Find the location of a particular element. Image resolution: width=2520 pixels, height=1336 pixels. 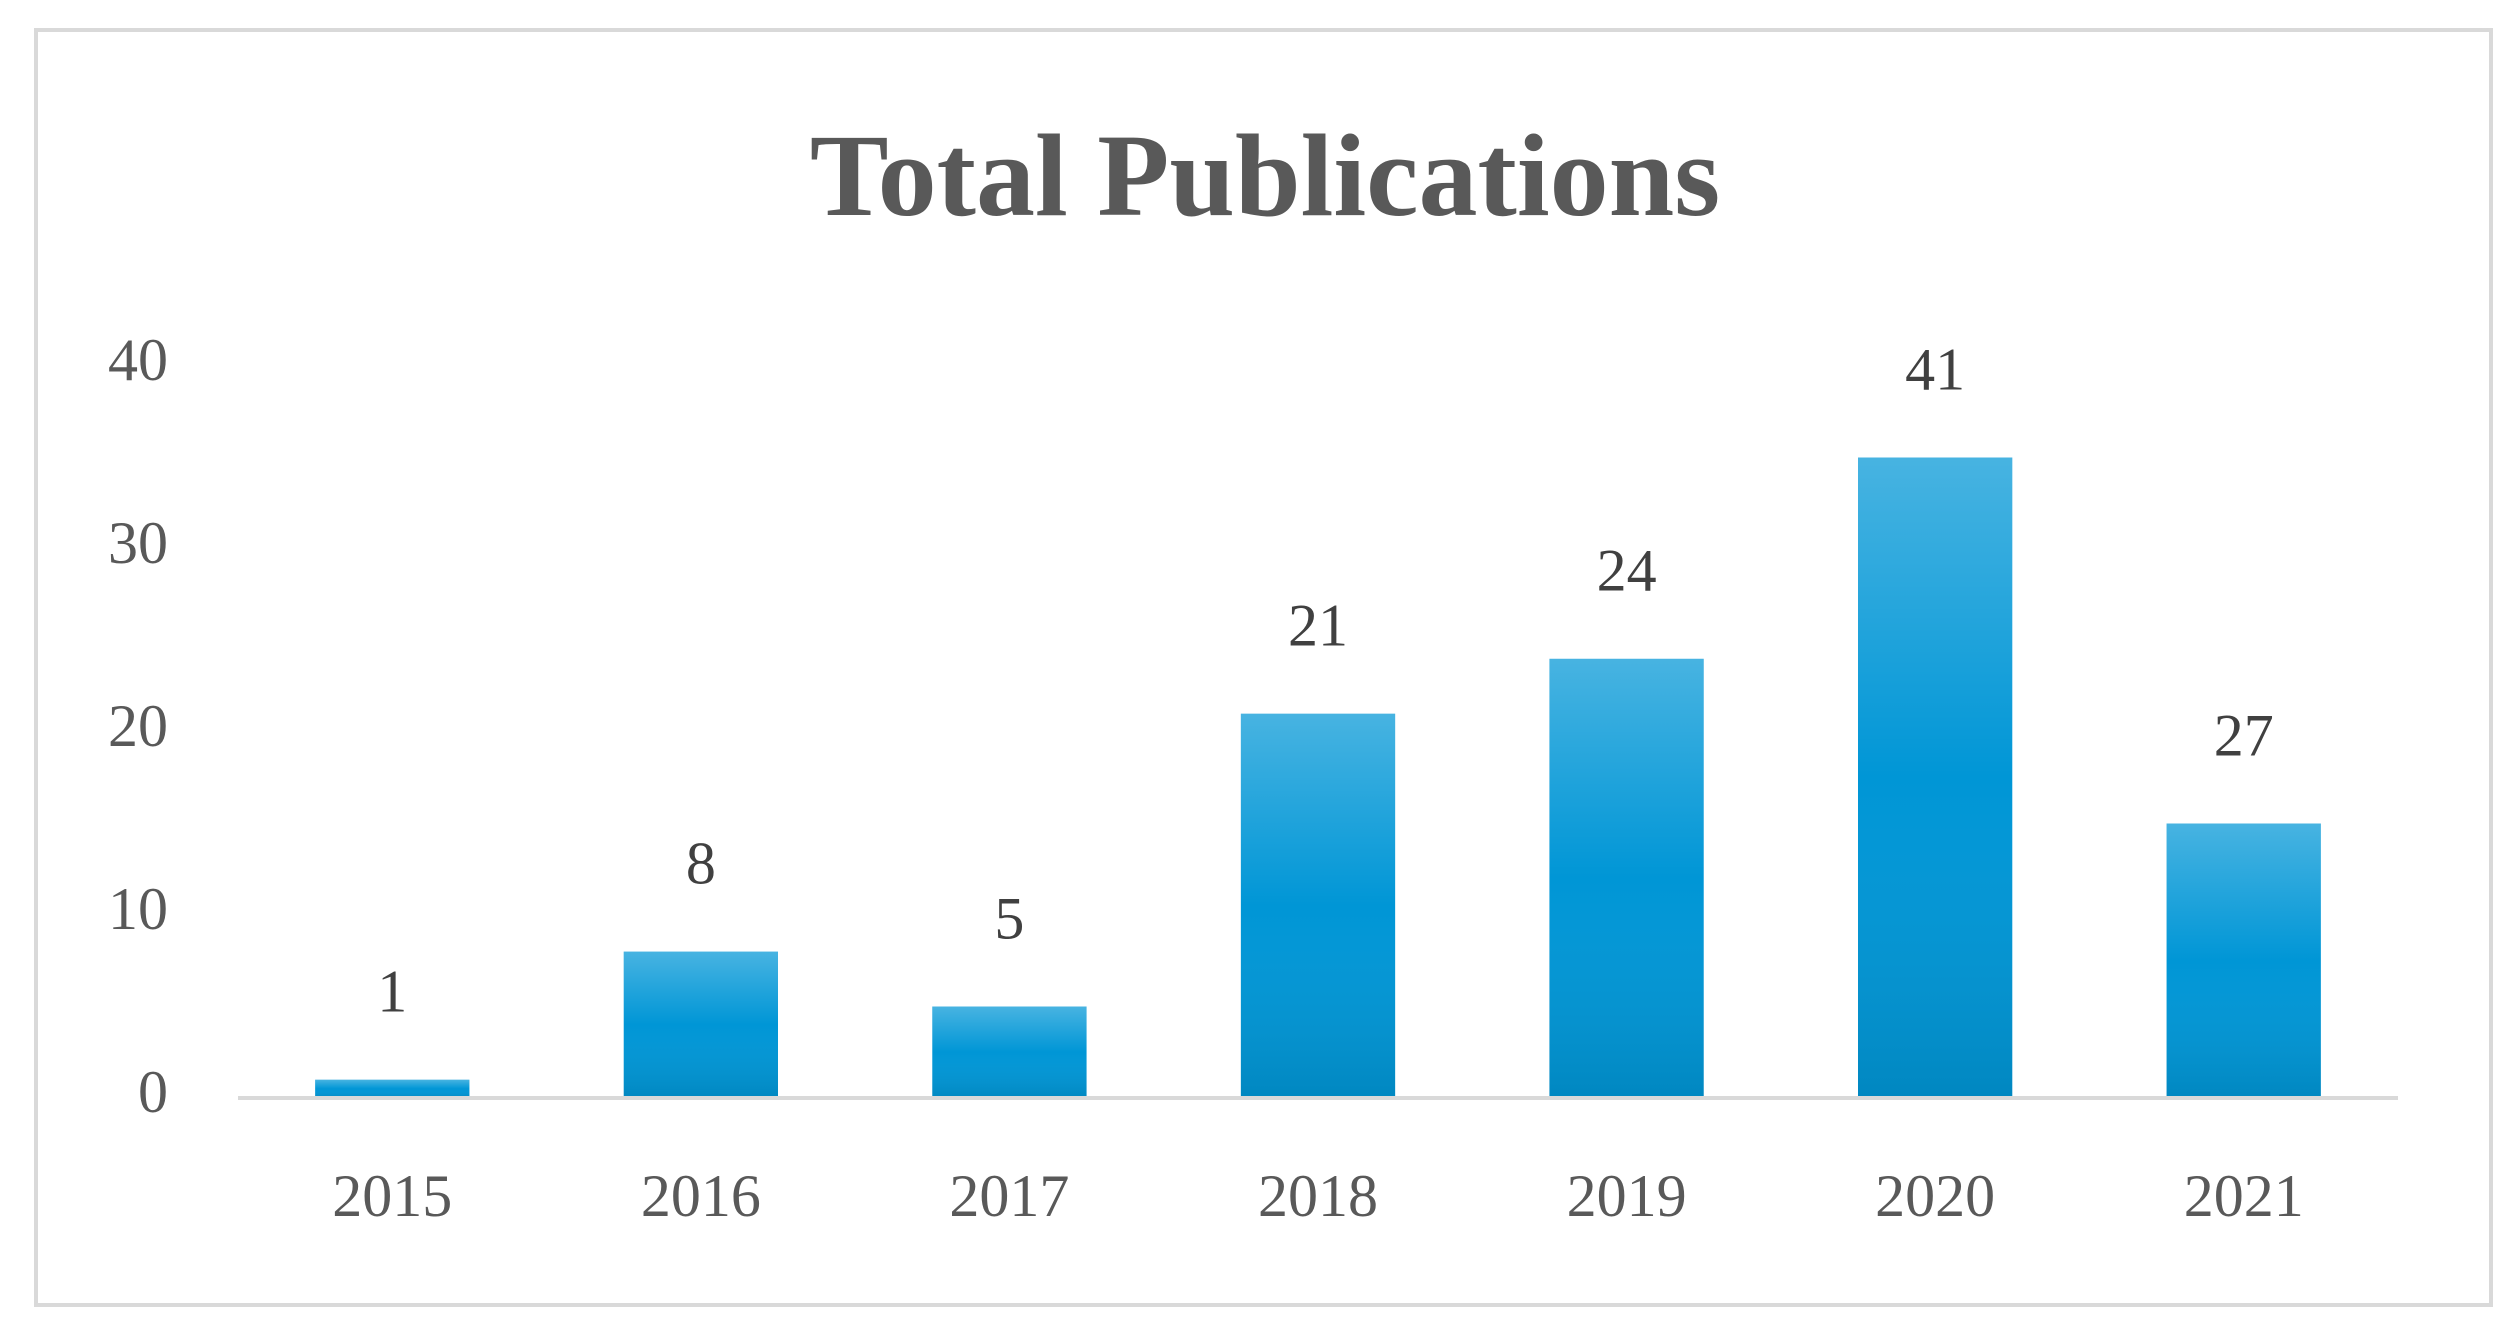

data-label: 21 is located at coordinates (1318, 625).